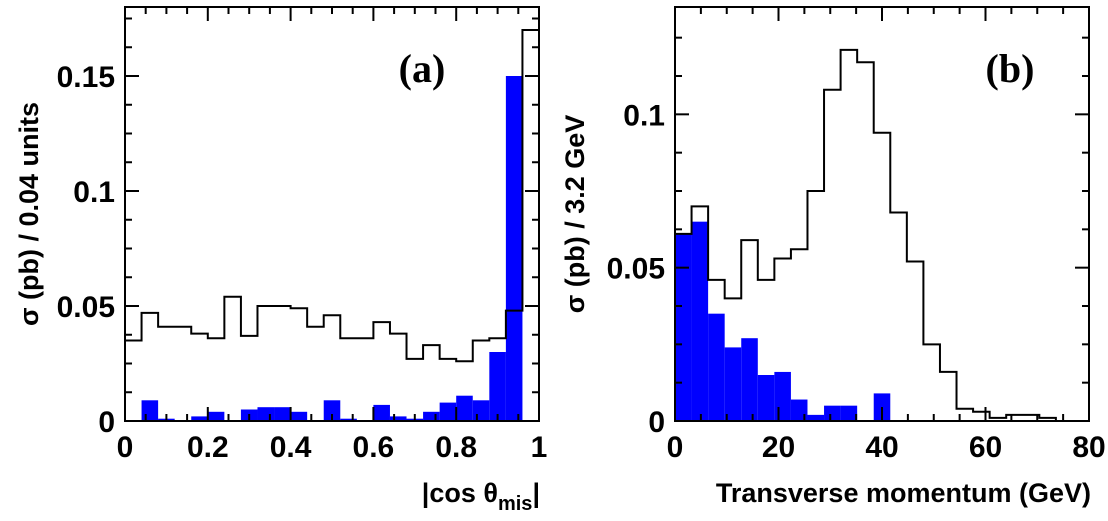 The width and height of the screenshot is (1108, 521). Describe the element at coordinates (1088, 447) in the screenshot. I see `panel-b-x-tick-label: 80` at that location.